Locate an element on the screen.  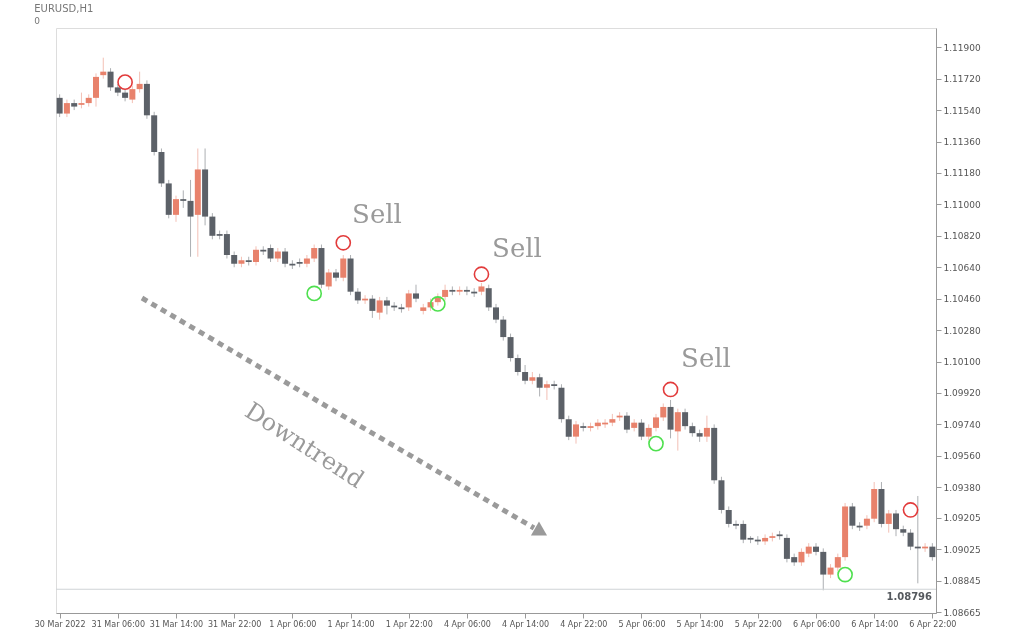
y-tick-label: 1.09560 is located at coordinates (962, 456).